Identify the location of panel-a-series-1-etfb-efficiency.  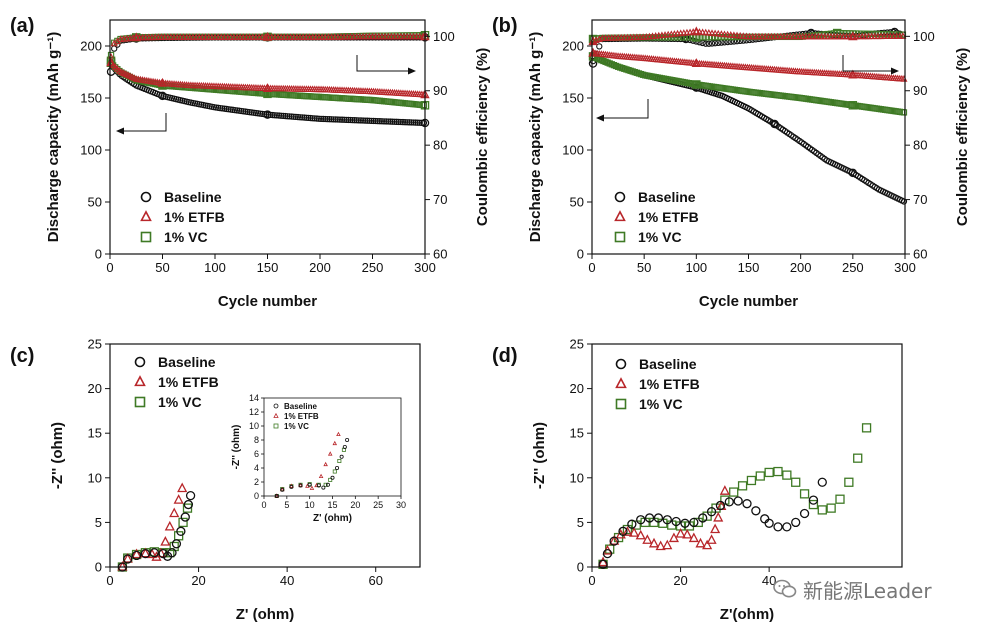
(268, 49).